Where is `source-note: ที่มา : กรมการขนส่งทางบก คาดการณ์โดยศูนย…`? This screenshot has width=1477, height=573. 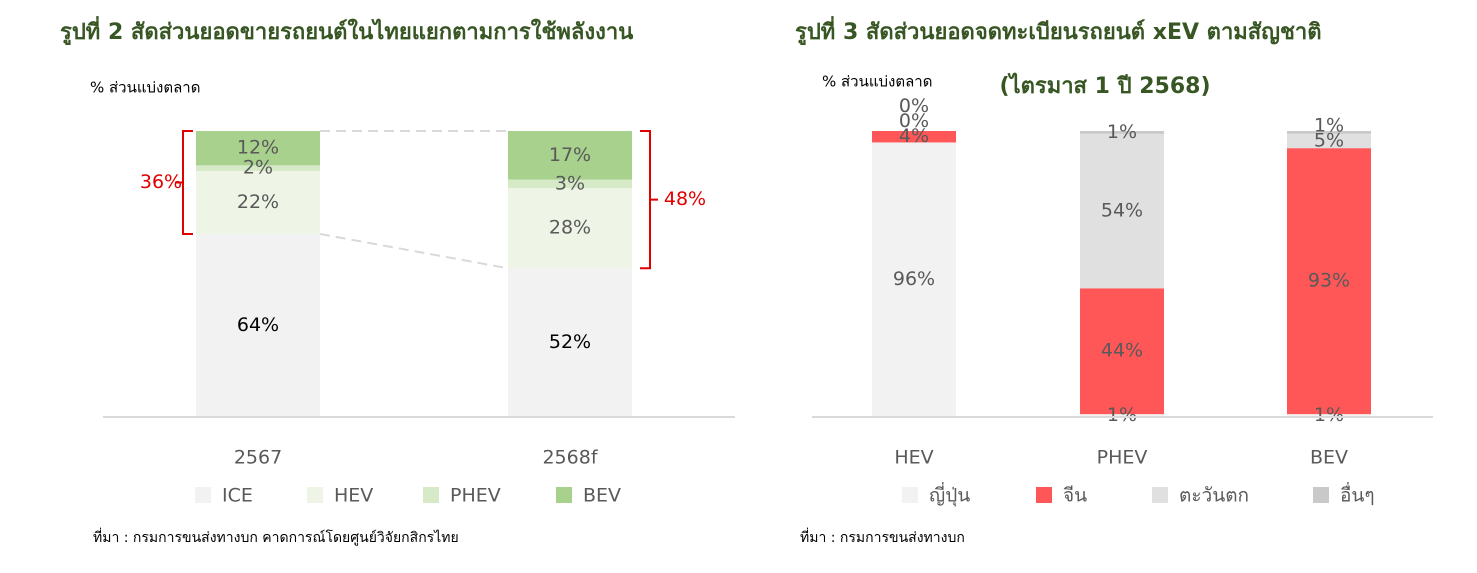
source-note: ที่มา : กรมการขนส่งทางบก คาดการณ์โดยศูนย… is located at coordinates (276, 537).